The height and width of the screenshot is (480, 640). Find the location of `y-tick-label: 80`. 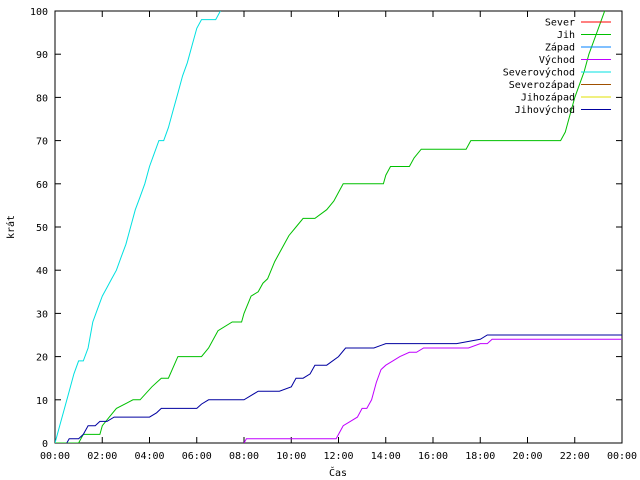

y-tick-label: 80 is located at coordinates (42, 98).